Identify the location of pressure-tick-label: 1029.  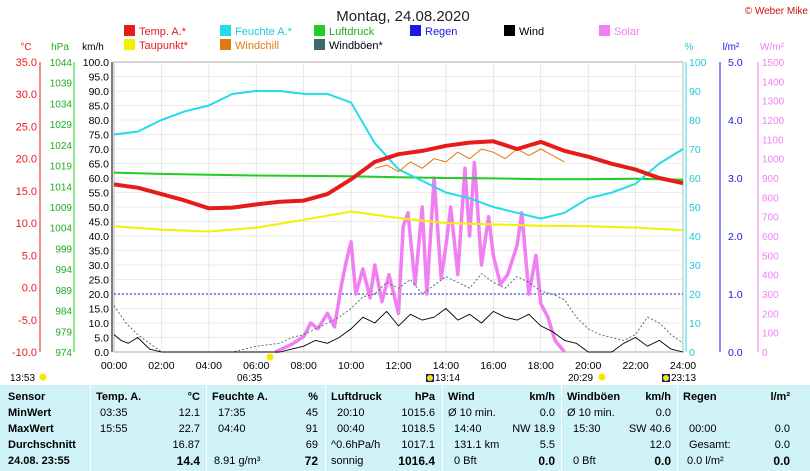
(61, 125).